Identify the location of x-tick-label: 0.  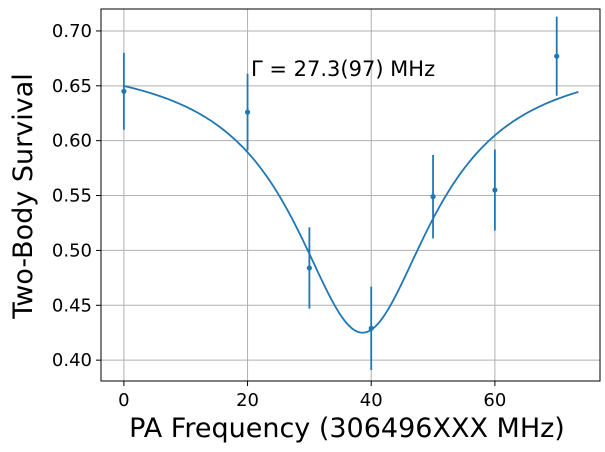
(123, 400).